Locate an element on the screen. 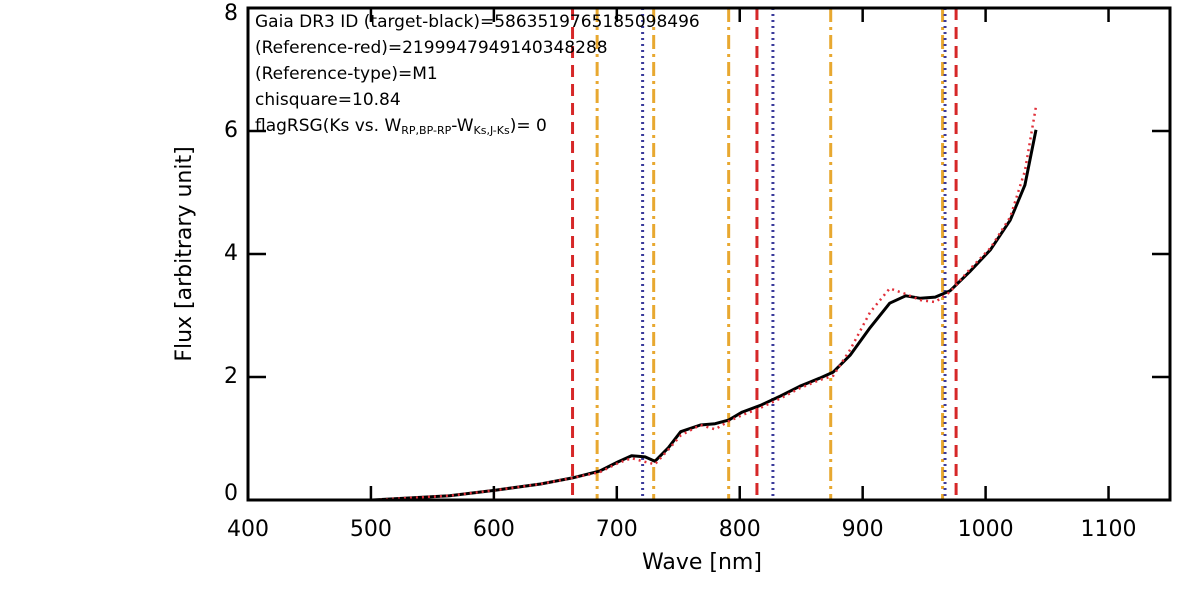 The image size is (1180, 590). annotation-subscript: RP,BP-RP is located at coordinates (426, 130).